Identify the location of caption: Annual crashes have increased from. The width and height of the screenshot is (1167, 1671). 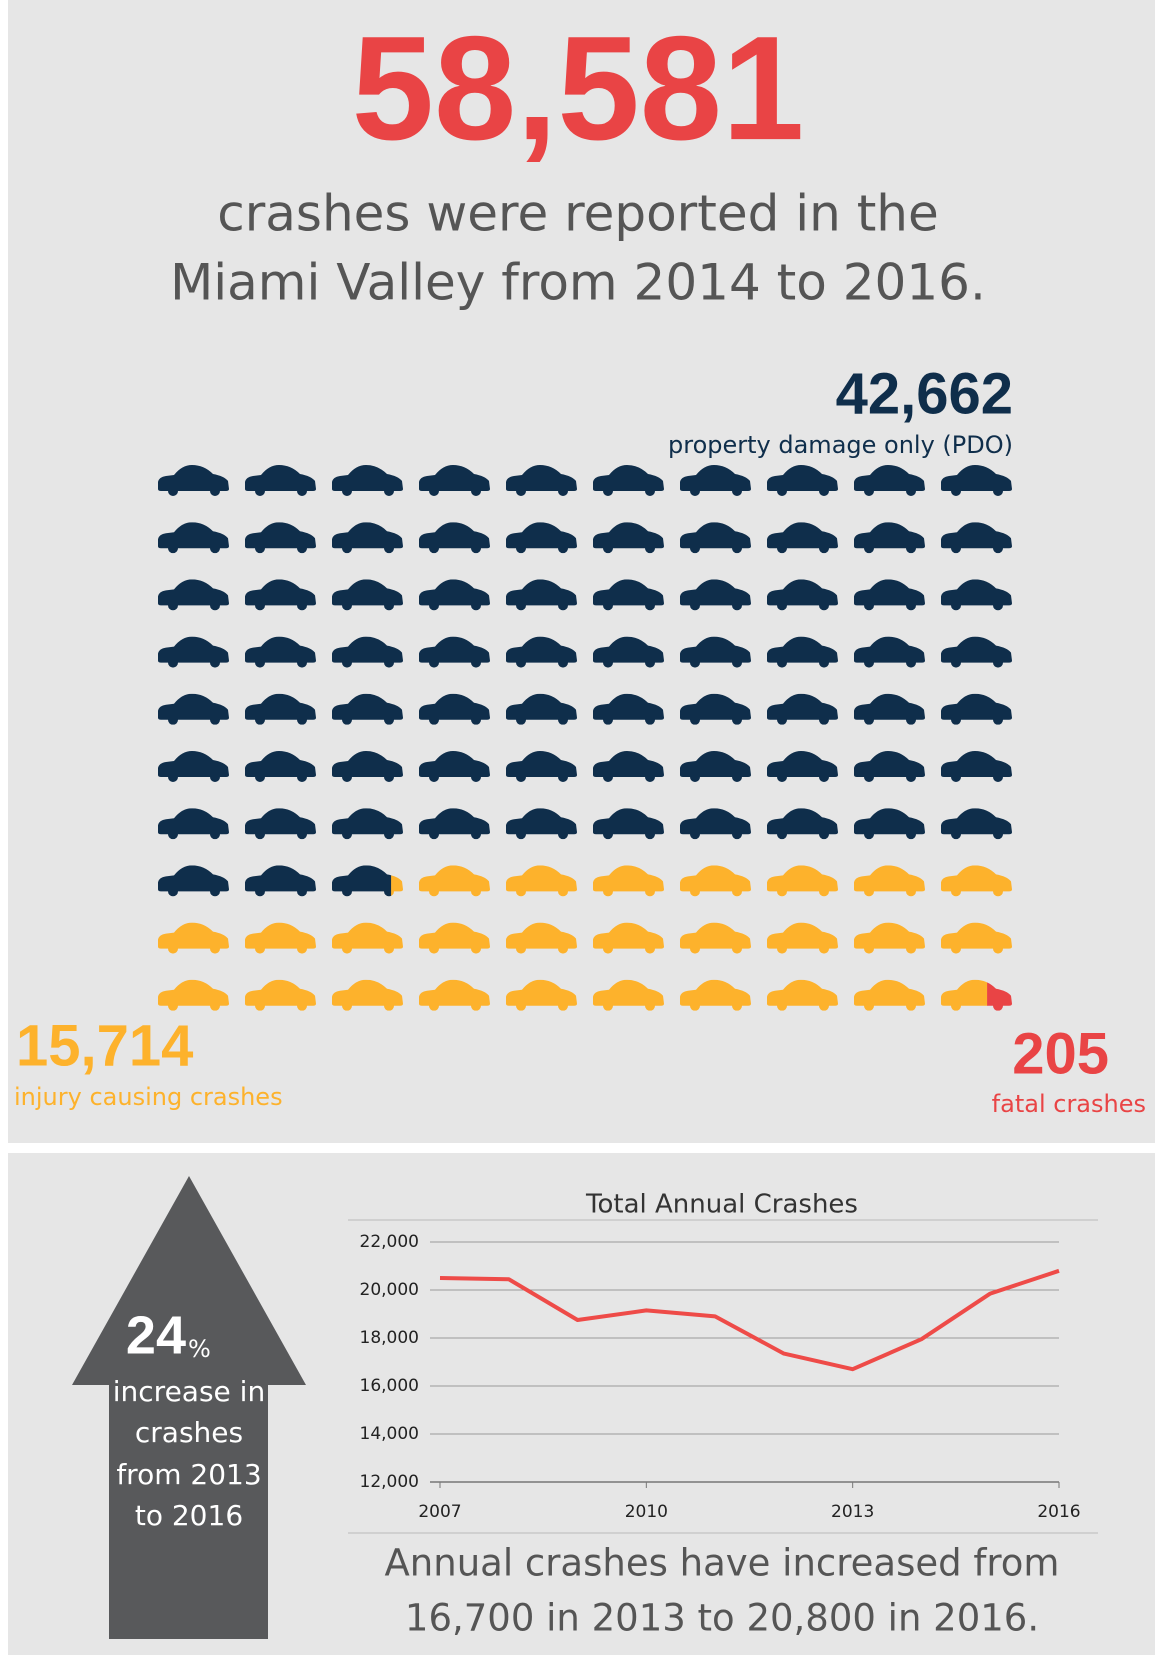
(722, 1563).